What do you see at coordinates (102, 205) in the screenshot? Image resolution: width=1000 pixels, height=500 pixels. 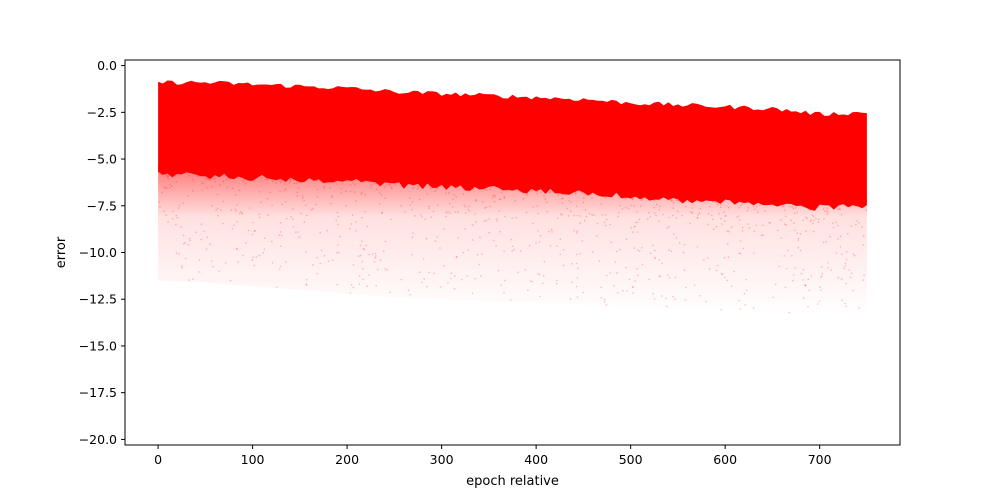 I see `y-tick-label: −7.5` at bounding box center [102, 205].